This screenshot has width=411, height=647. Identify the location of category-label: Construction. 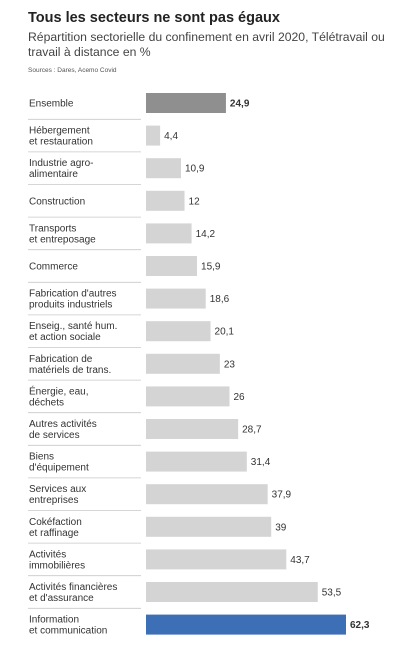
(57, 201).